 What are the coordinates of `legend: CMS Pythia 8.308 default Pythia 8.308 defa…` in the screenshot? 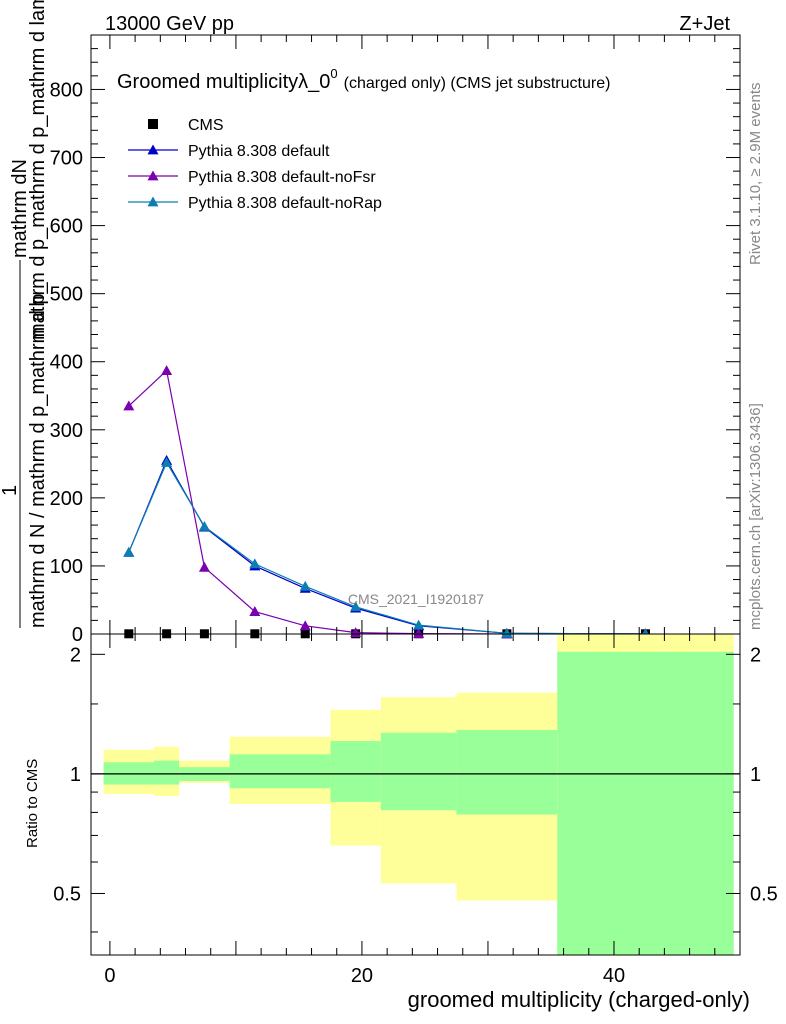 It's located at (255, 164).